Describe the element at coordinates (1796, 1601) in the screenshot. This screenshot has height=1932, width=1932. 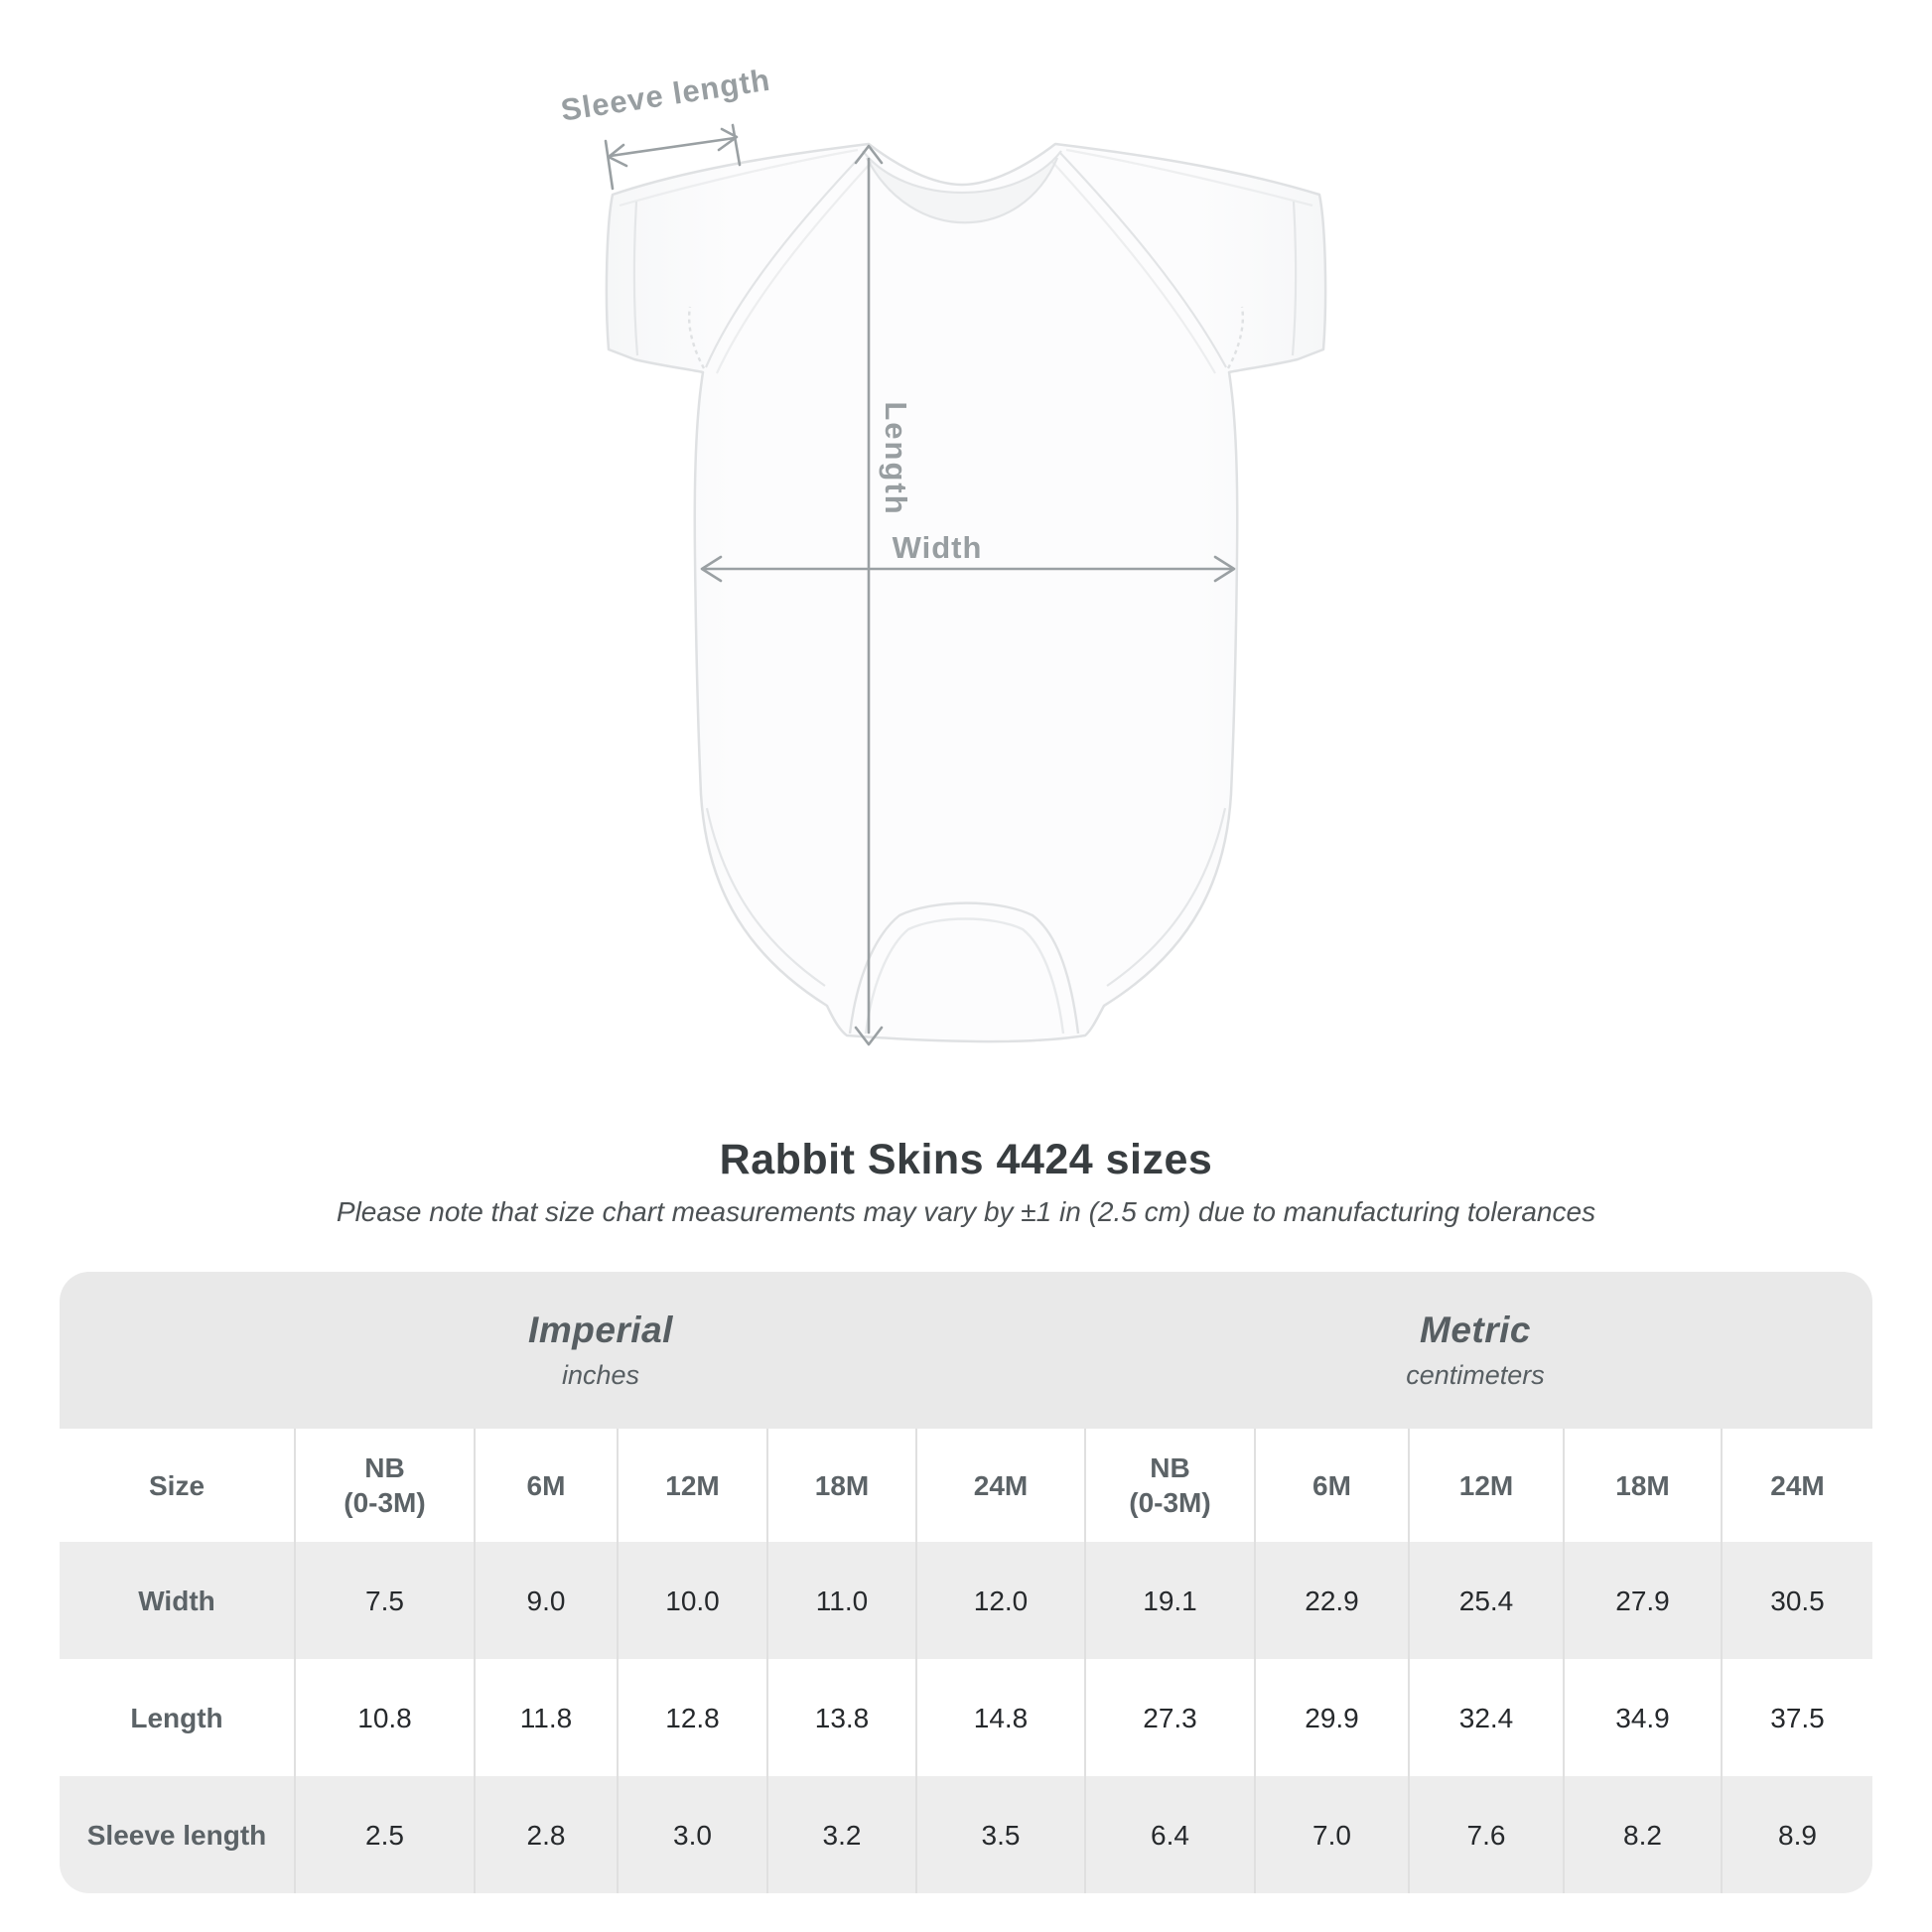
I see `width-metric-24m: 30.5` at that location.